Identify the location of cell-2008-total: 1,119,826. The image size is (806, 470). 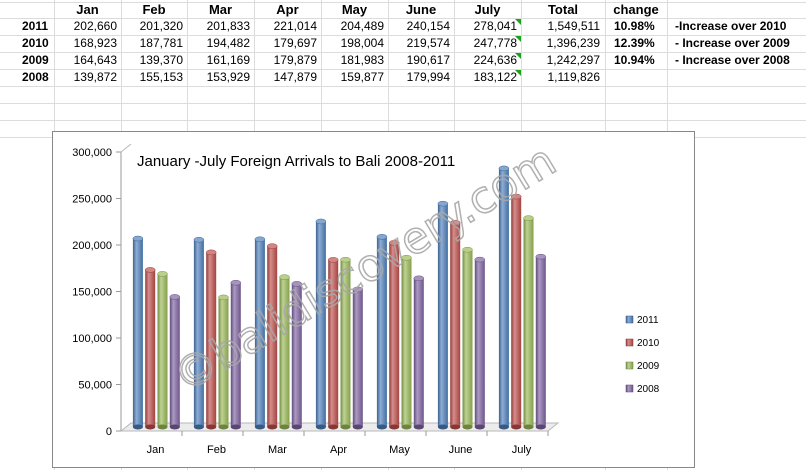
(574, 77).